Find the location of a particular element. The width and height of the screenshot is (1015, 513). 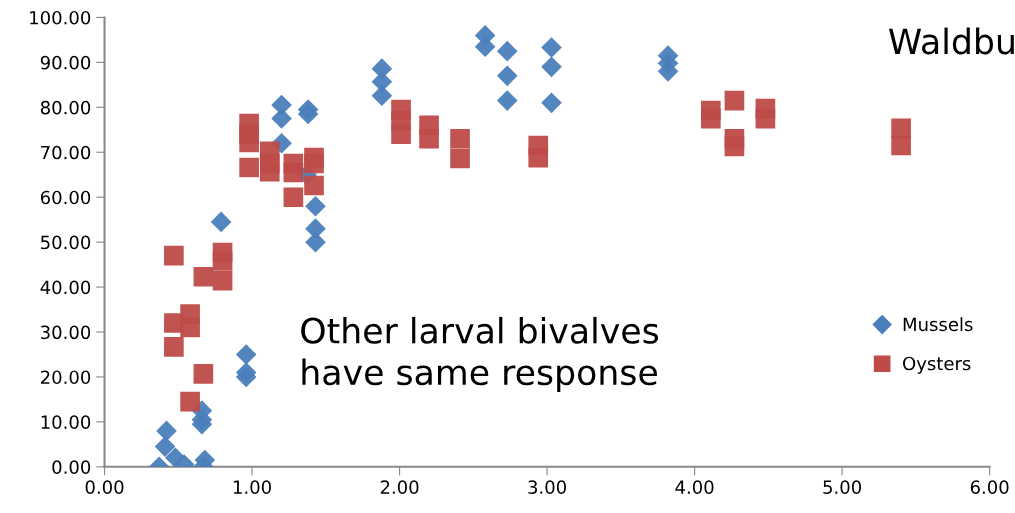

y-tick-label: 90.00 is located at coordinates (65, 62).